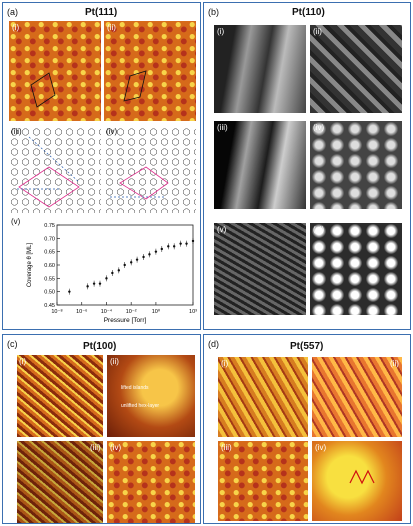 The image size is (413, 526). What do you see at coordinates (111, 27) in the screenshot?
I see `label-a-ii: (ii)` at bounding box center [111, 27].